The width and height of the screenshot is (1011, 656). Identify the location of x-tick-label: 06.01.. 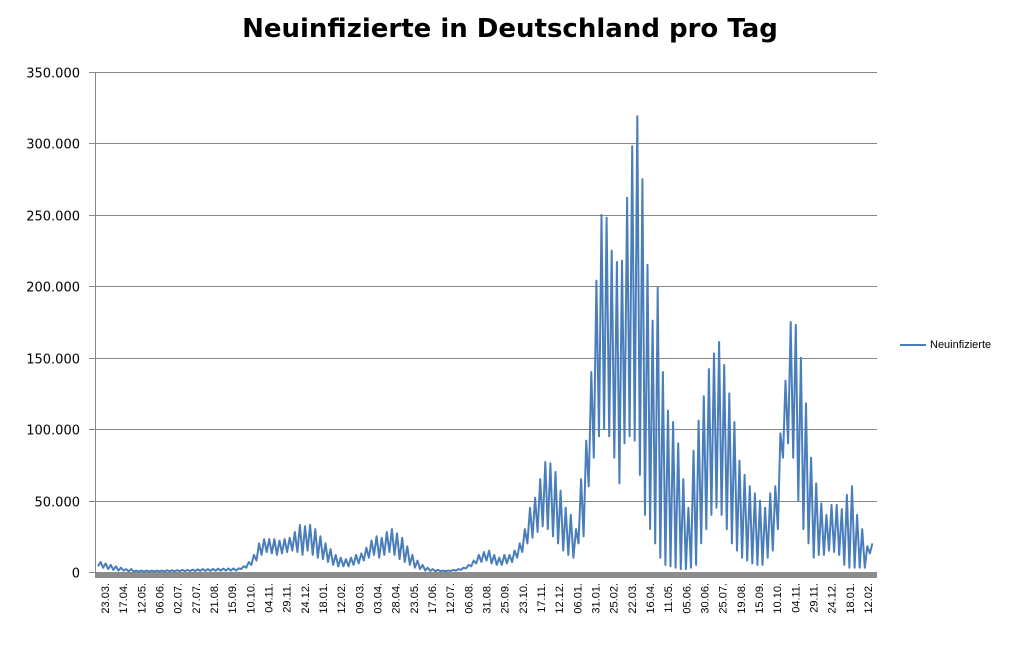
(578, 598).